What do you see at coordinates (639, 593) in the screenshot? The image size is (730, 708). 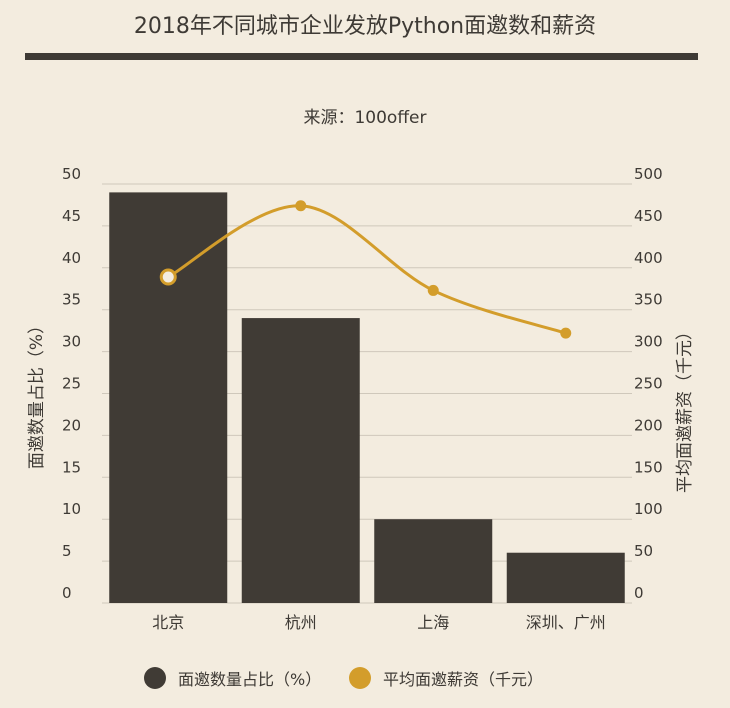 I see `y-right-tick-label: 0` at bounding box center [639, 593].